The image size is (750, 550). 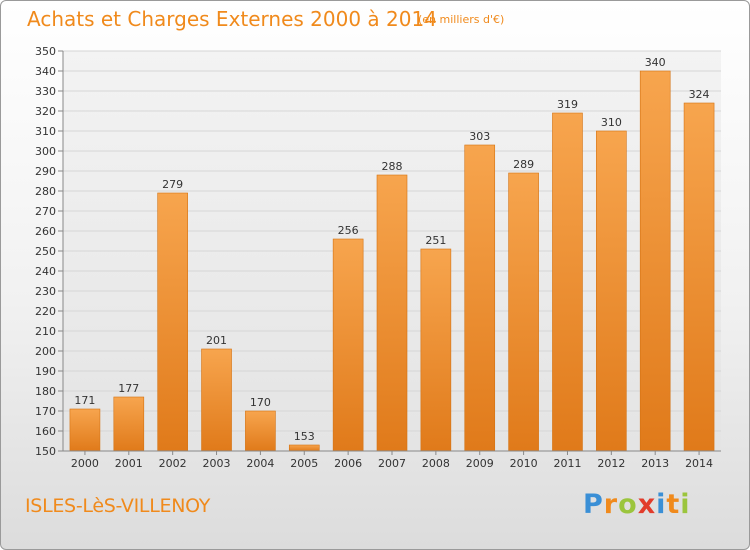 I want to click on bar-value-label: 251, so click(x=435, y=240).